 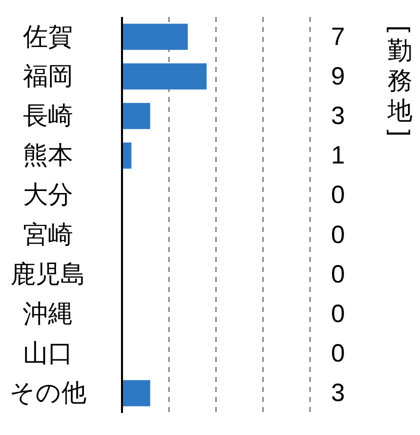 I want to click on y-tick-label: 山口, so click(x=48, y=354).